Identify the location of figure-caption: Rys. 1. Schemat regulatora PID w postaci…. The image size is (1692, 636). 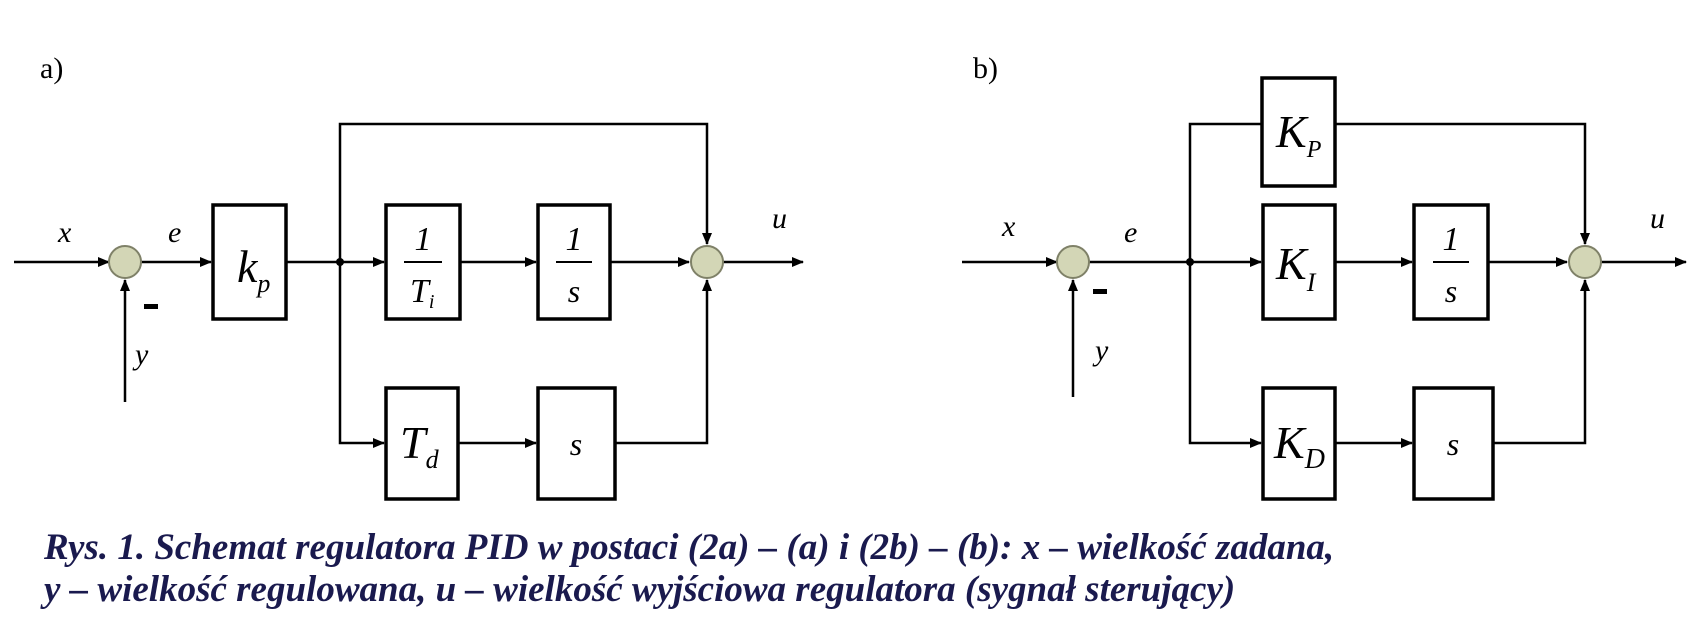
(854, 569).